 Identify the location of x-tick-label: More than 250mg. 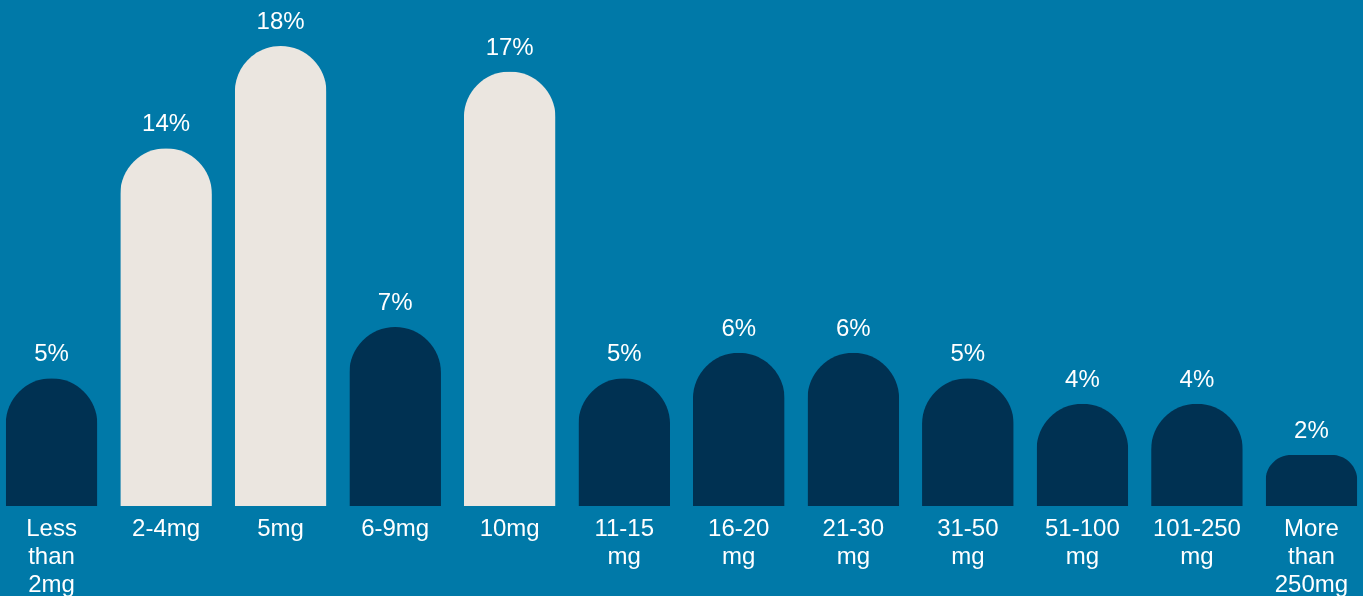
(1311, 554).